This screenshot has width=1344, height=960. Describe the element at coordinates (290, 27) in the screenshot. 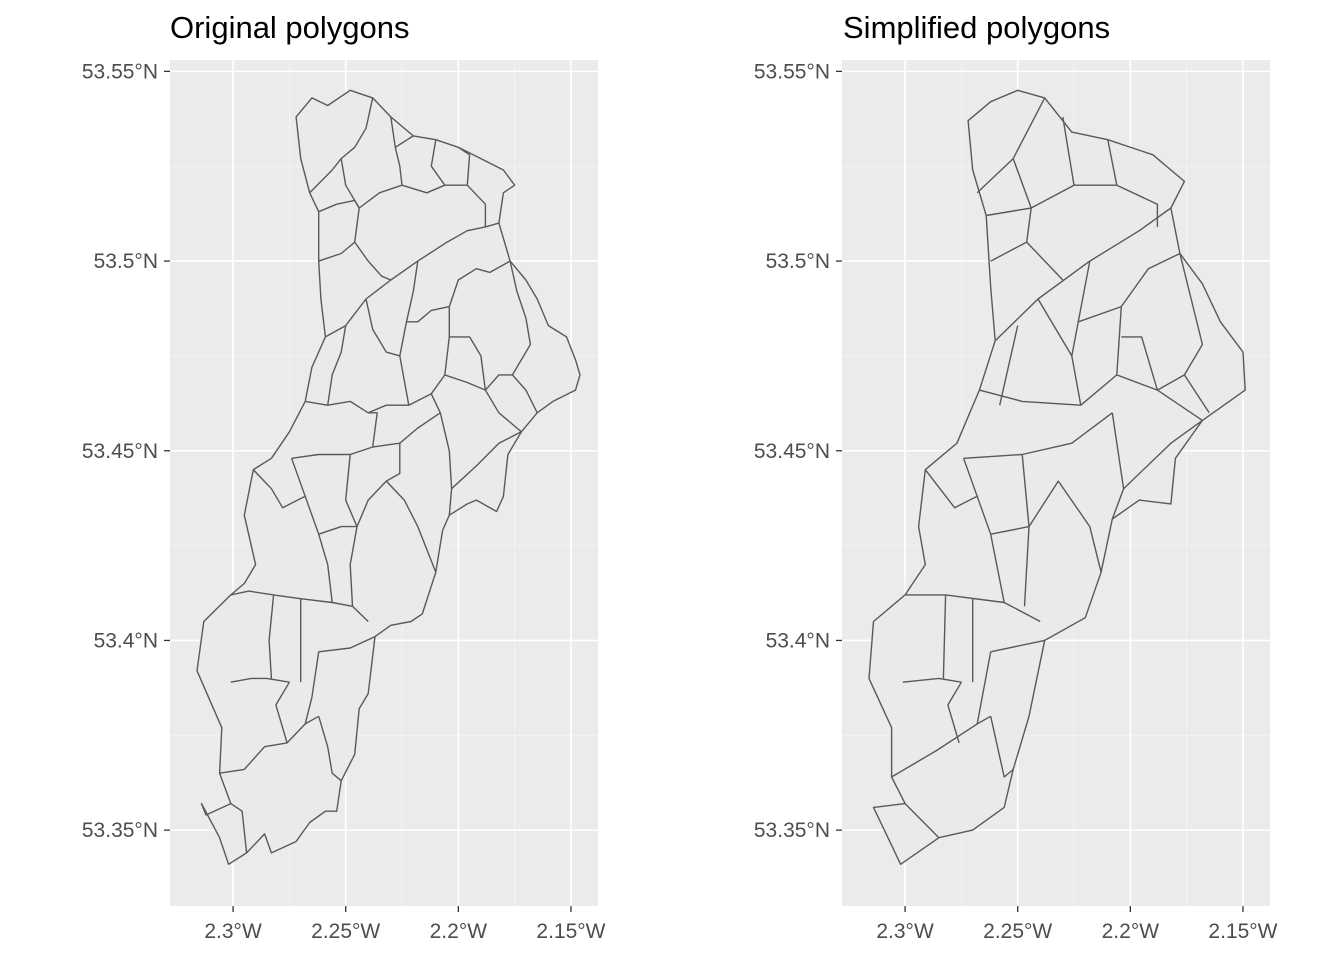

I see `panel-title: Original polygons` at that location.